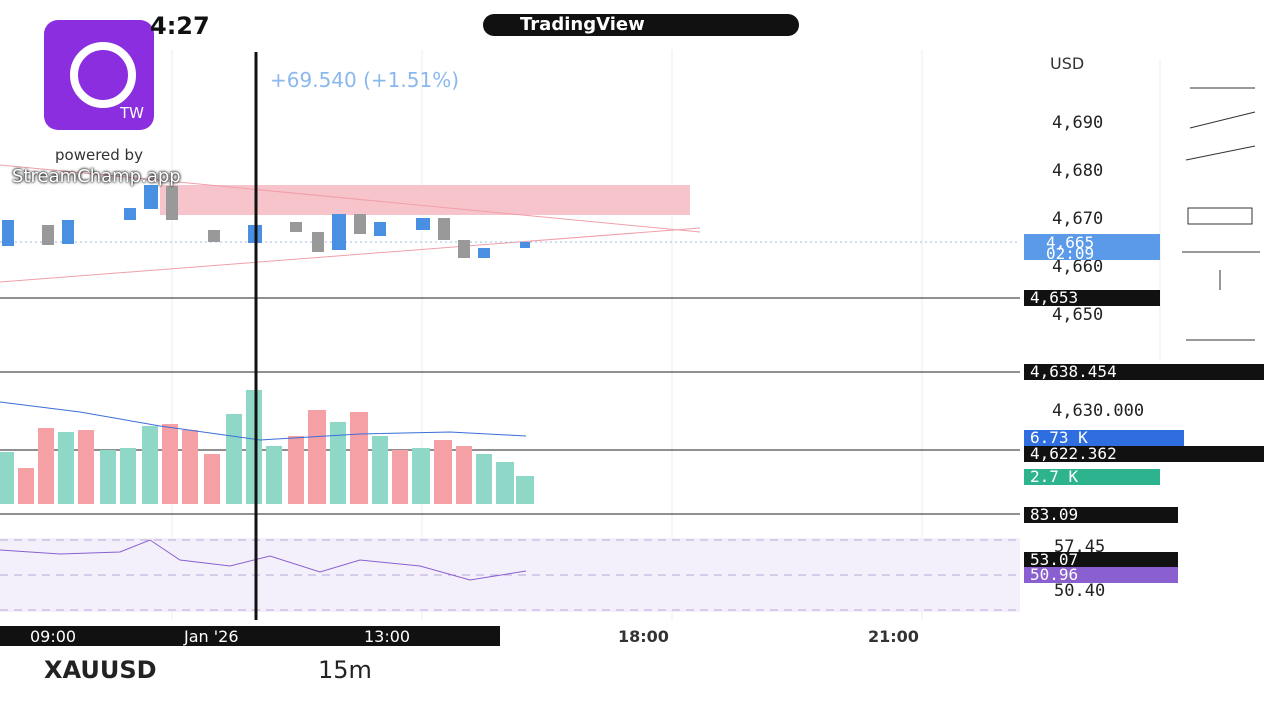 Image resolution: width=1280 pixels, height=720 pixels. What do you see at coordinates (100, 670) in the screenshot?
I see `symbol: XAUUSD` at bounding box center [100, 670].